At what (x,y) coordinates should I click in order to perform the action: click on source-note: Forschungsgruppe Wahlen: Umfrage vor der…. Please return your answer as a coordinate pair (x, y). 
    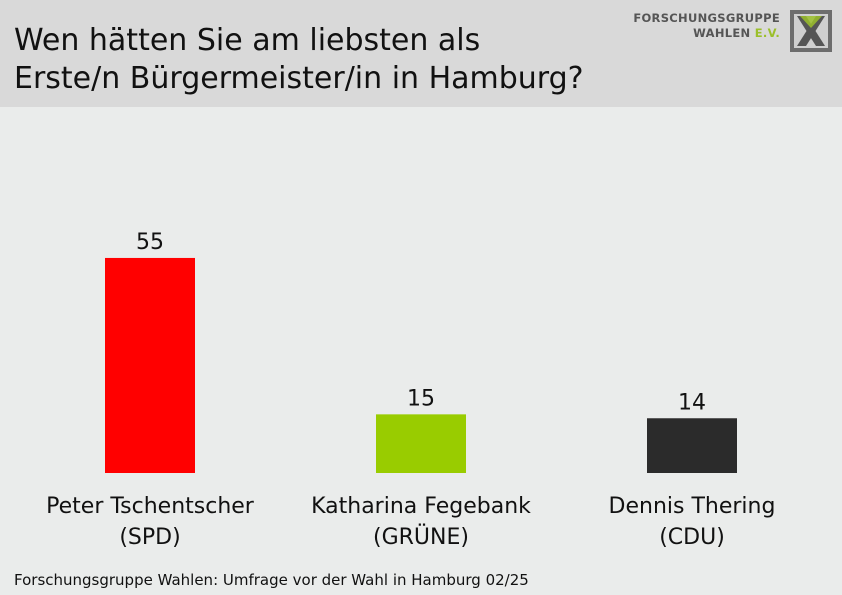
    Looking at the image, I should click on (271, 580).